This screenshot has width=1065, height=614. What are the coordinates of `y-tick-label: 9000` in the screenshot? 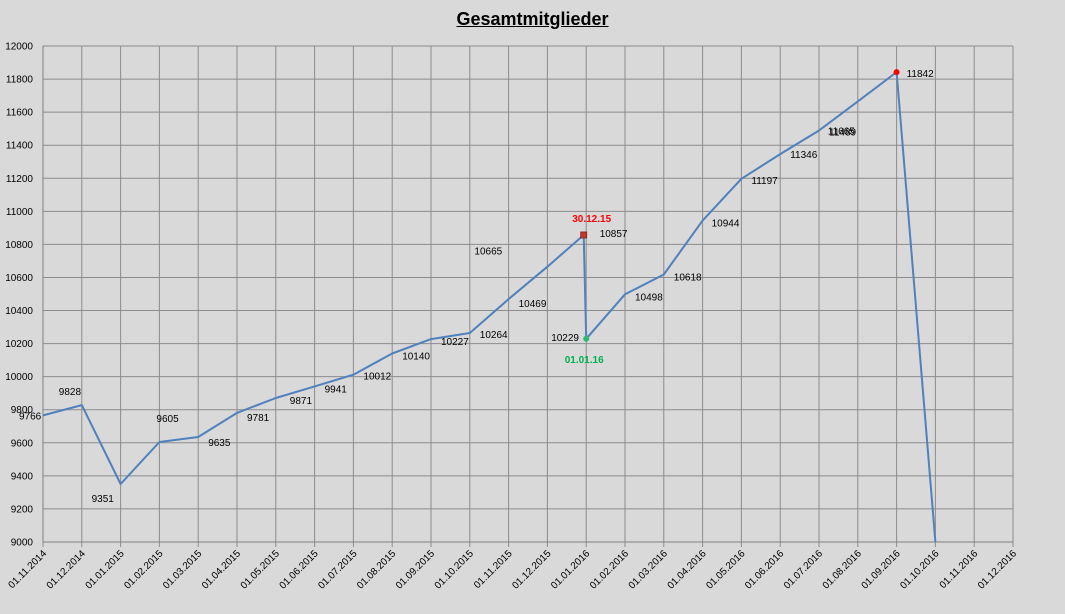 It's located at (22, 543).